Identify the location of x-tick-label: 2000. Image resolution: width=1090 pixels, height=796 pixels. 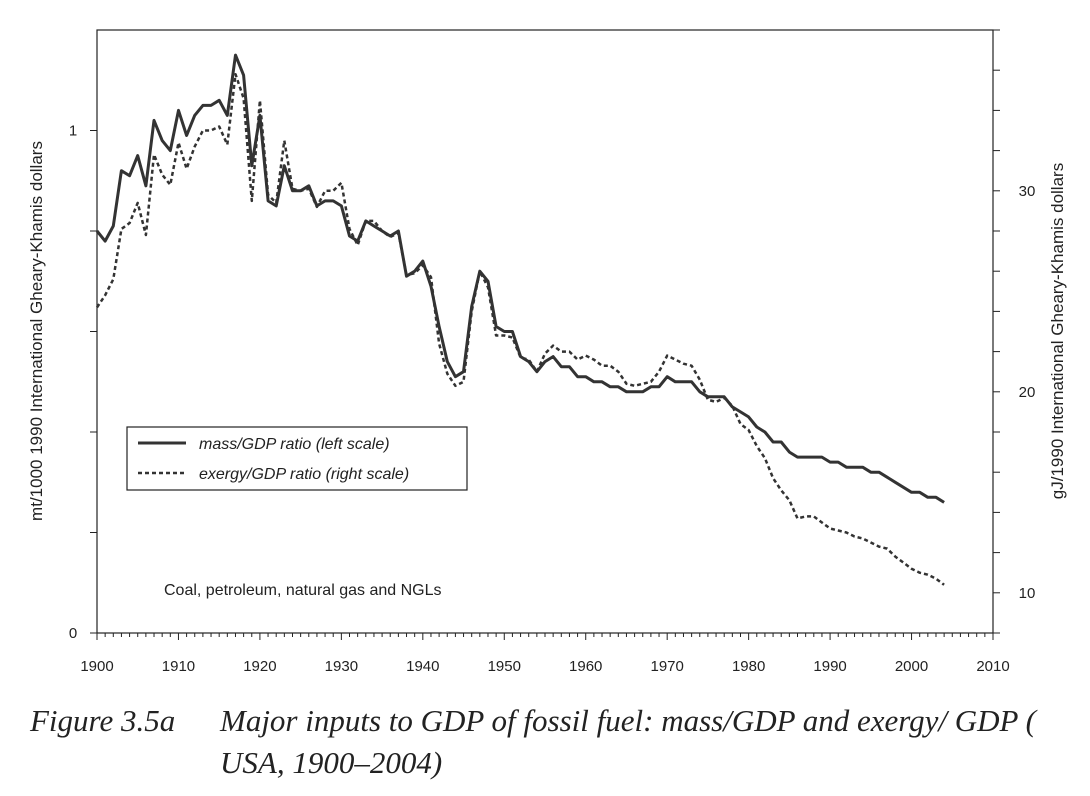
(911, 666).